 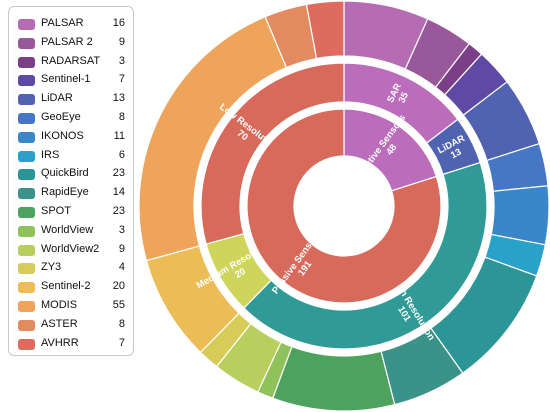 I want to click on legend-label: ASTER, so click(x=59, y=323).